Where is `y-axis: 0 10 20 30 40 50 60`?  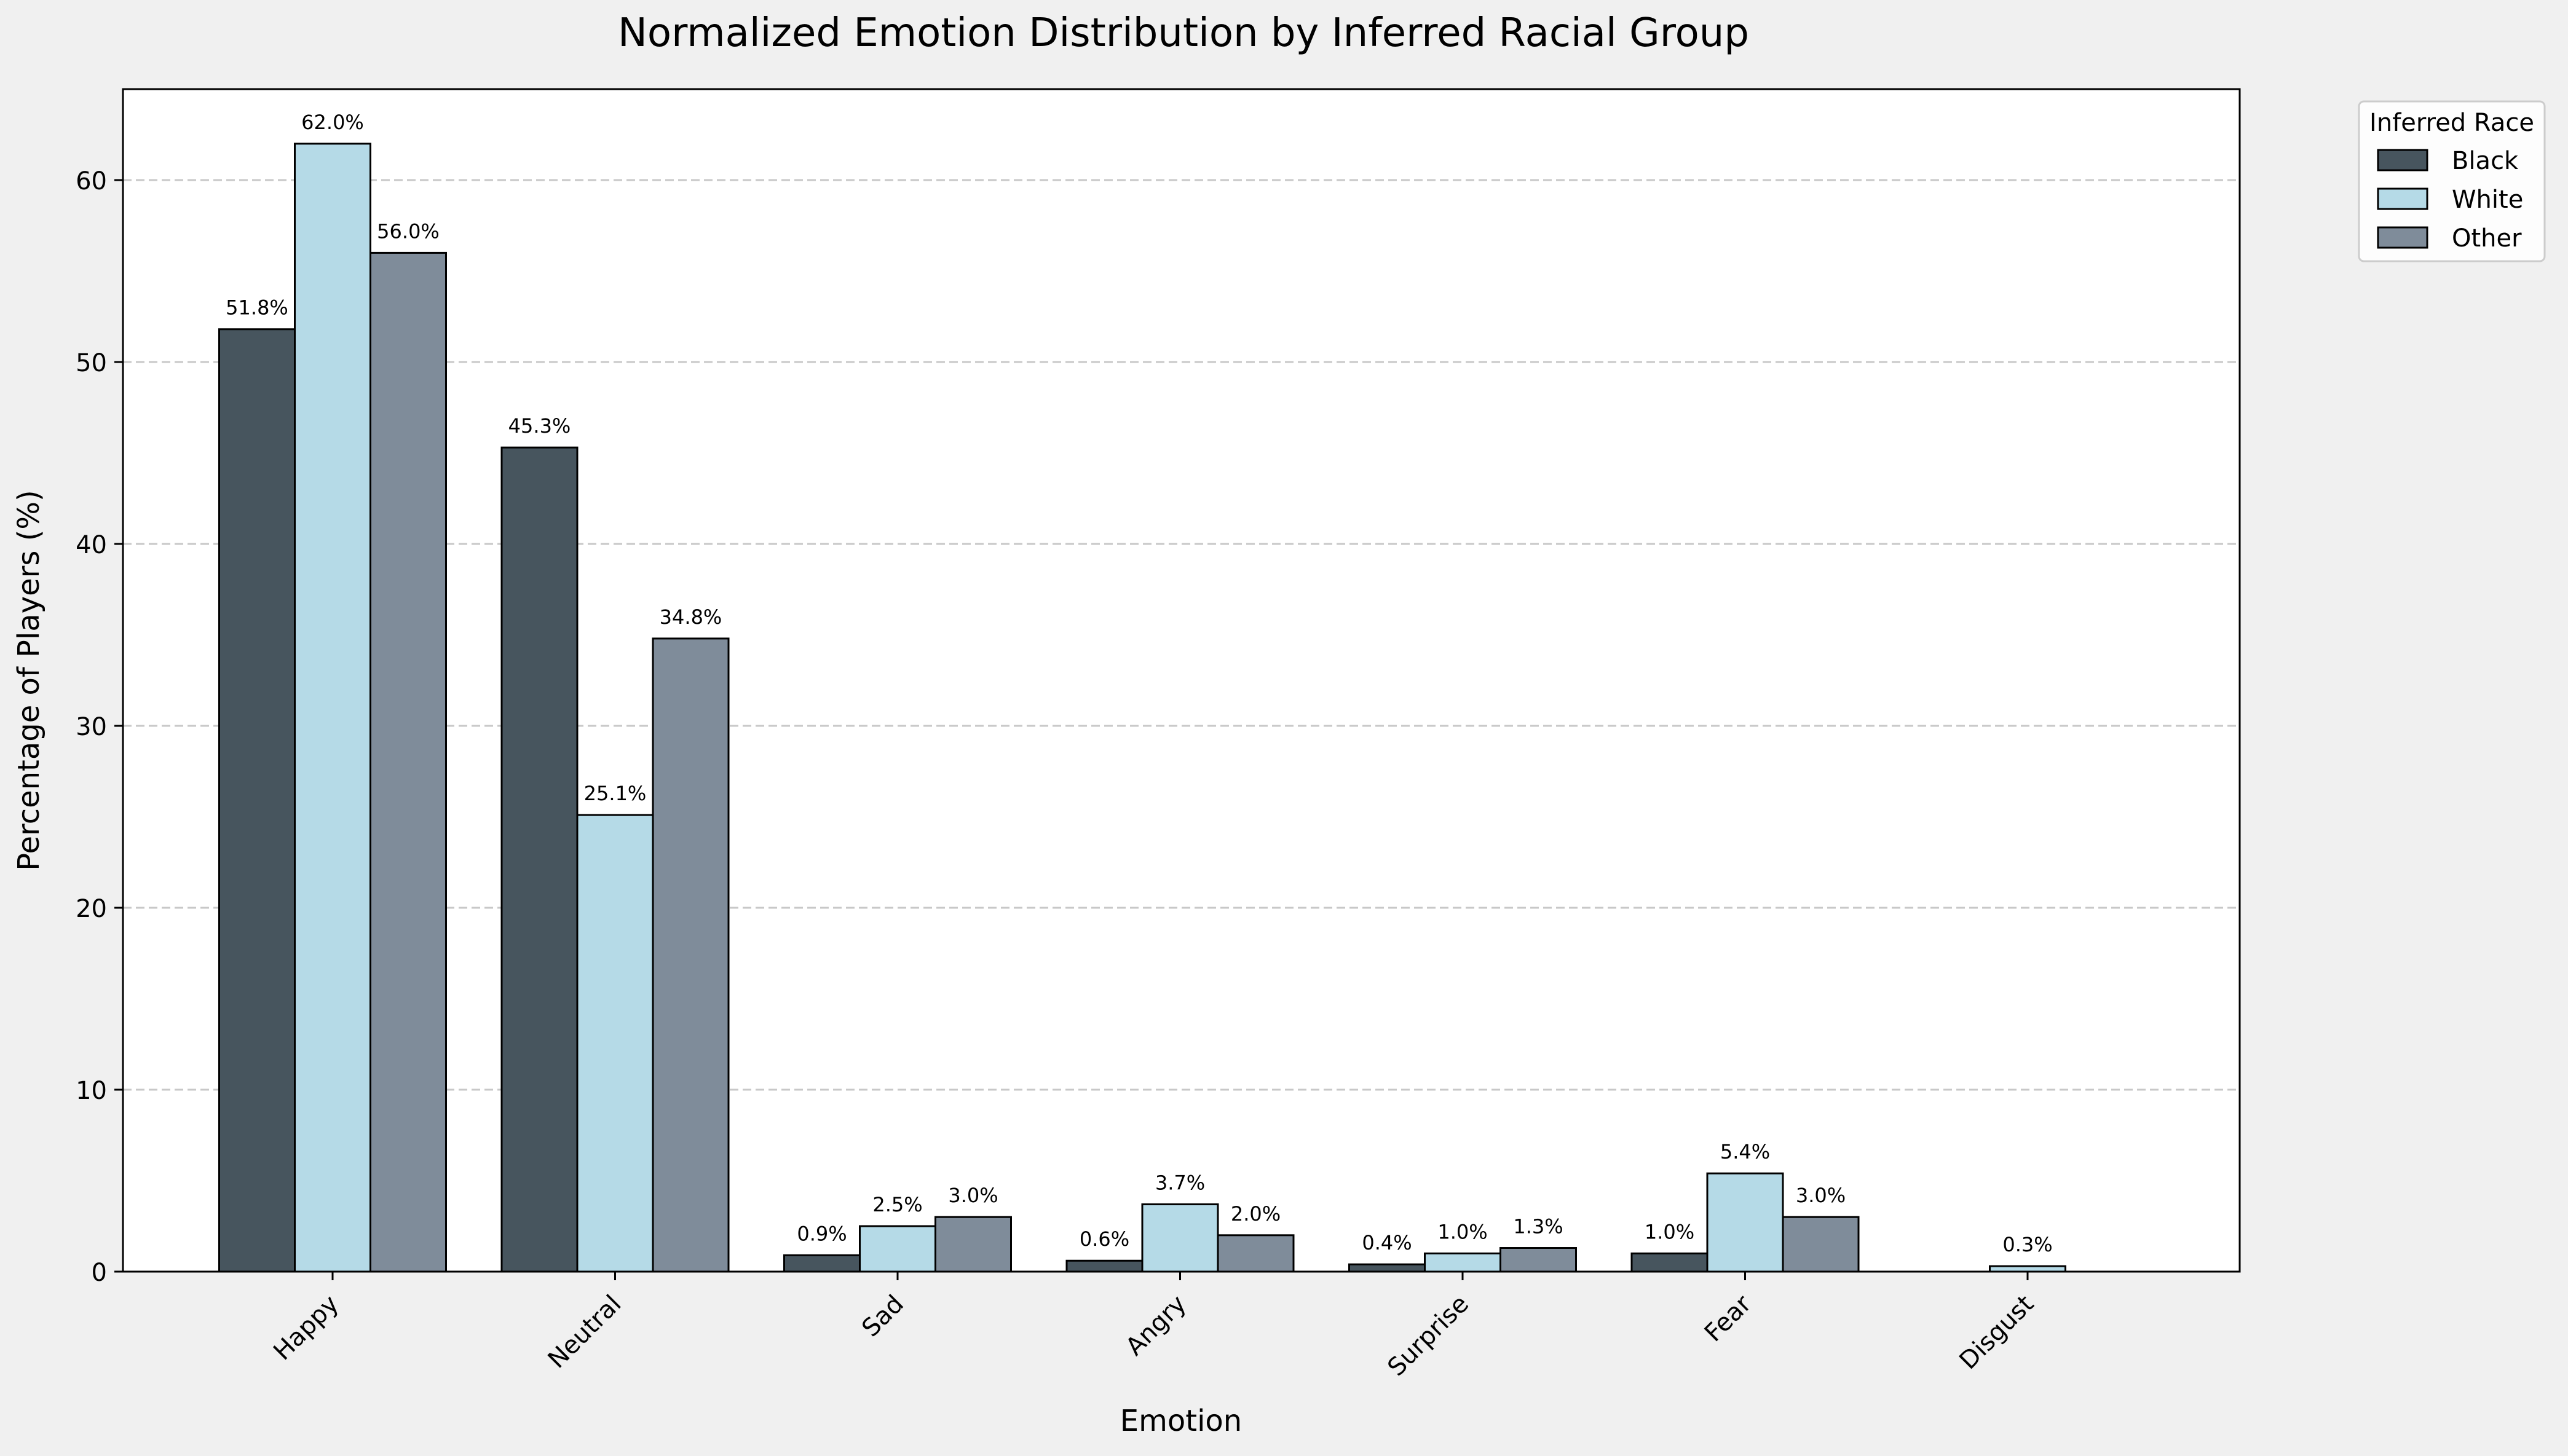 y-axis: 0 10 20 30 40 50 60 is located at coordinates (100, 727).